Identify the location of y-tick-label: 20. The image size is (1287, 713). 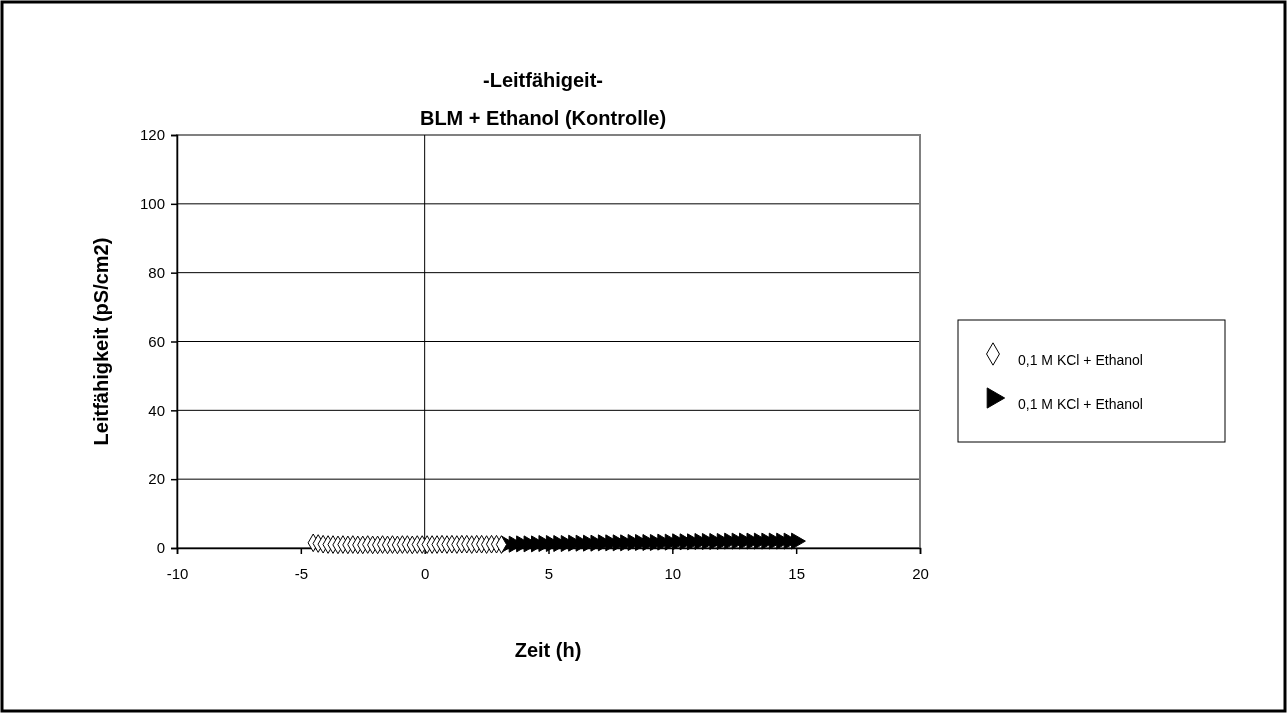
(156, 479).